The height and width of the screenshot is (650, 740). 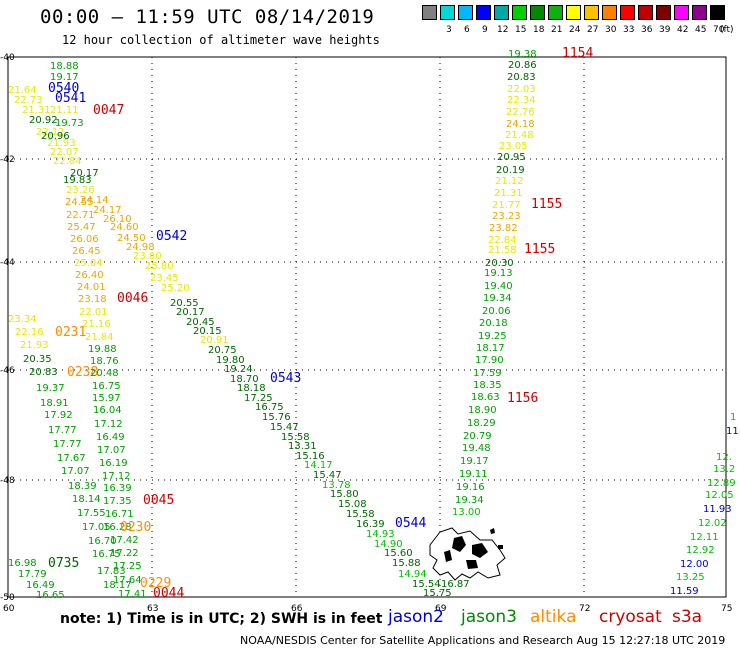 I want to click on pass-time-label: 0230, so click(x=135, y=527).